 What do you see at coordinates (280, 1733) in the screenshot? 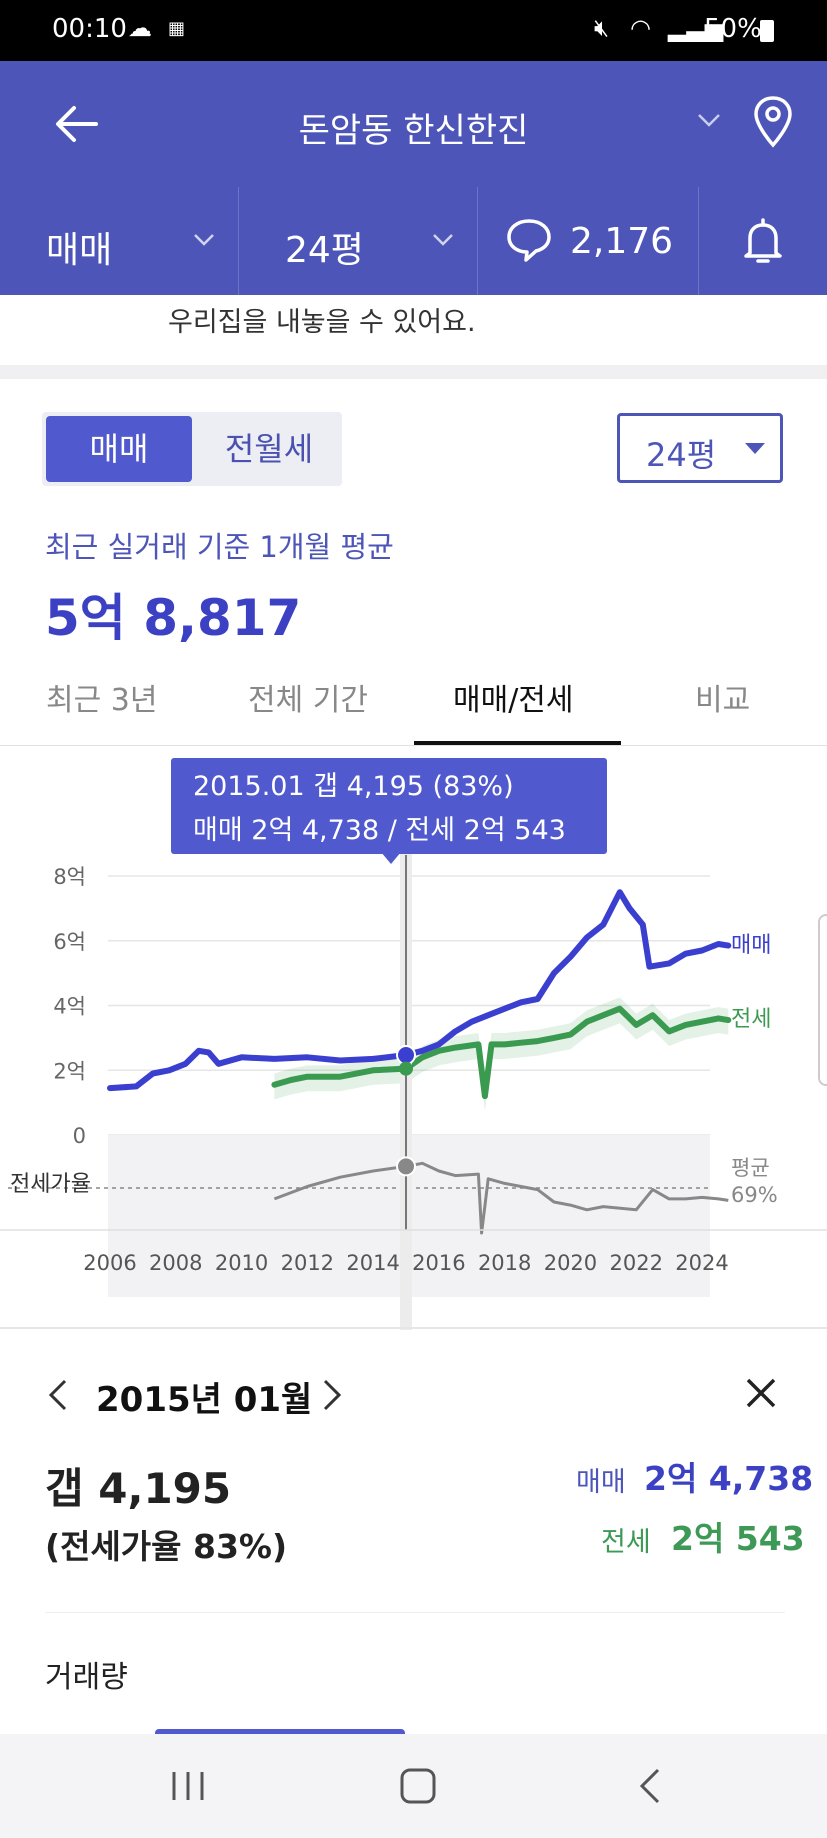
I see `volume-bar` at bounding box center [280, 1733].